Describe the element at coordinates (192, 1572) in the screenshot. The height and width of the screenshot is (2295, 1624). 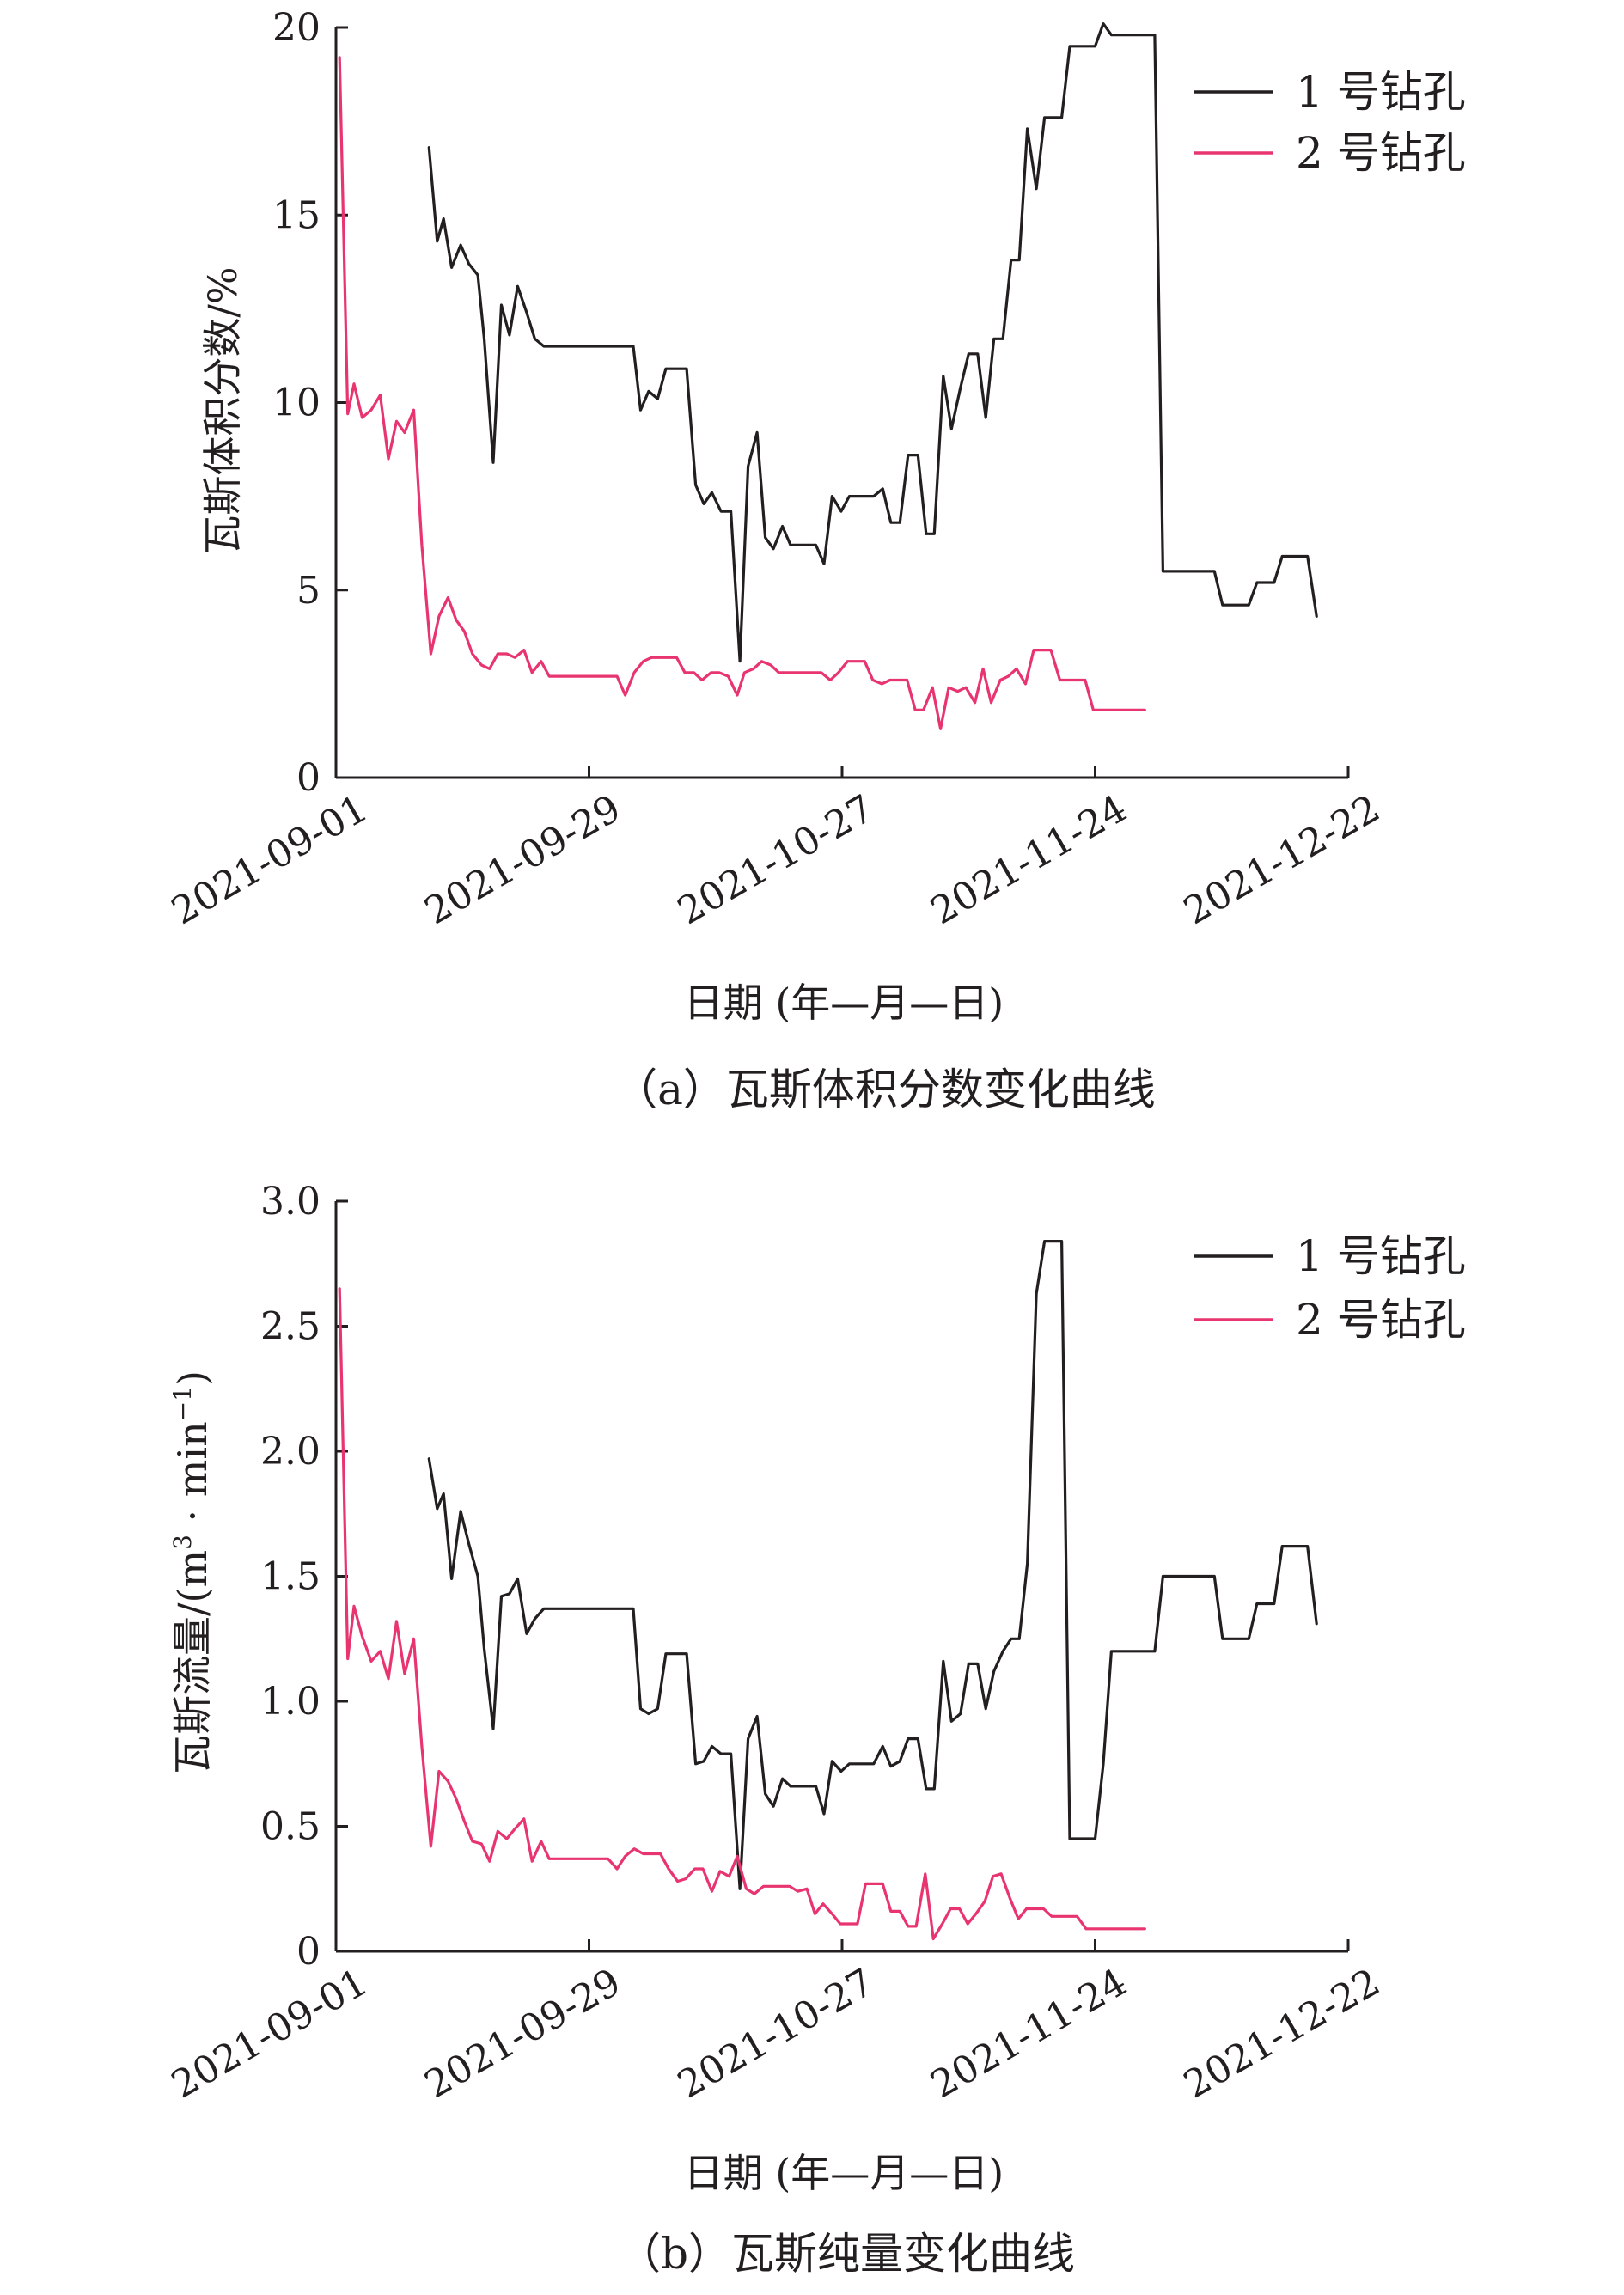
I see `y-axis-title: 瓦斯流量/(m3 · min−1)` at that location.